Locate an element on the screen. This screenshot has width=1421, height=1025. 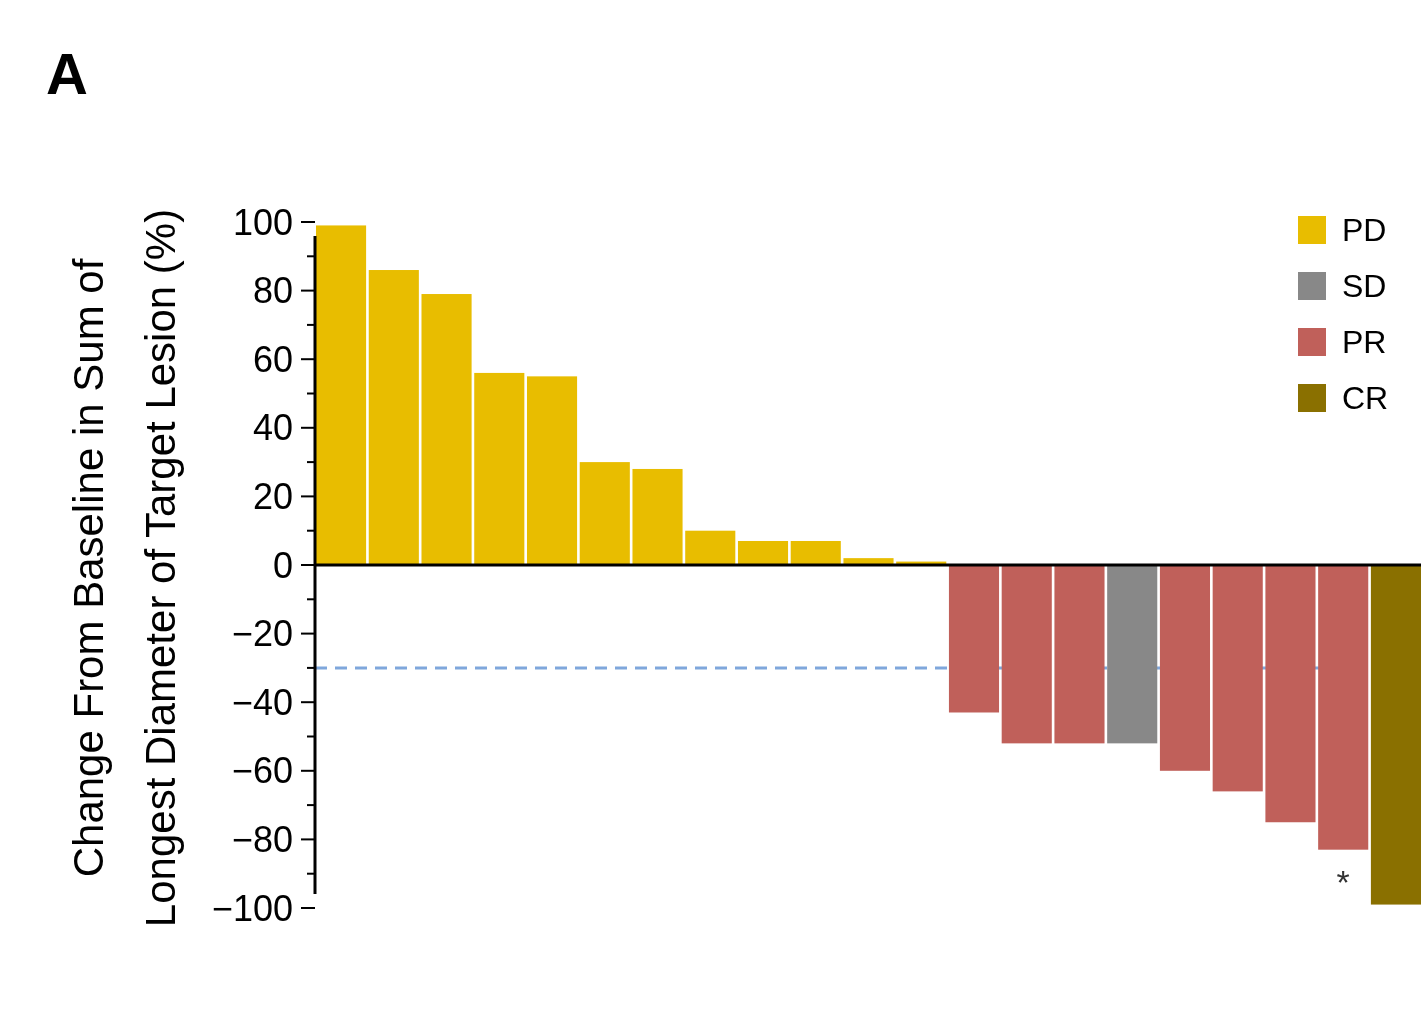
legend-label: CR is located at coordinates (1365, 398).